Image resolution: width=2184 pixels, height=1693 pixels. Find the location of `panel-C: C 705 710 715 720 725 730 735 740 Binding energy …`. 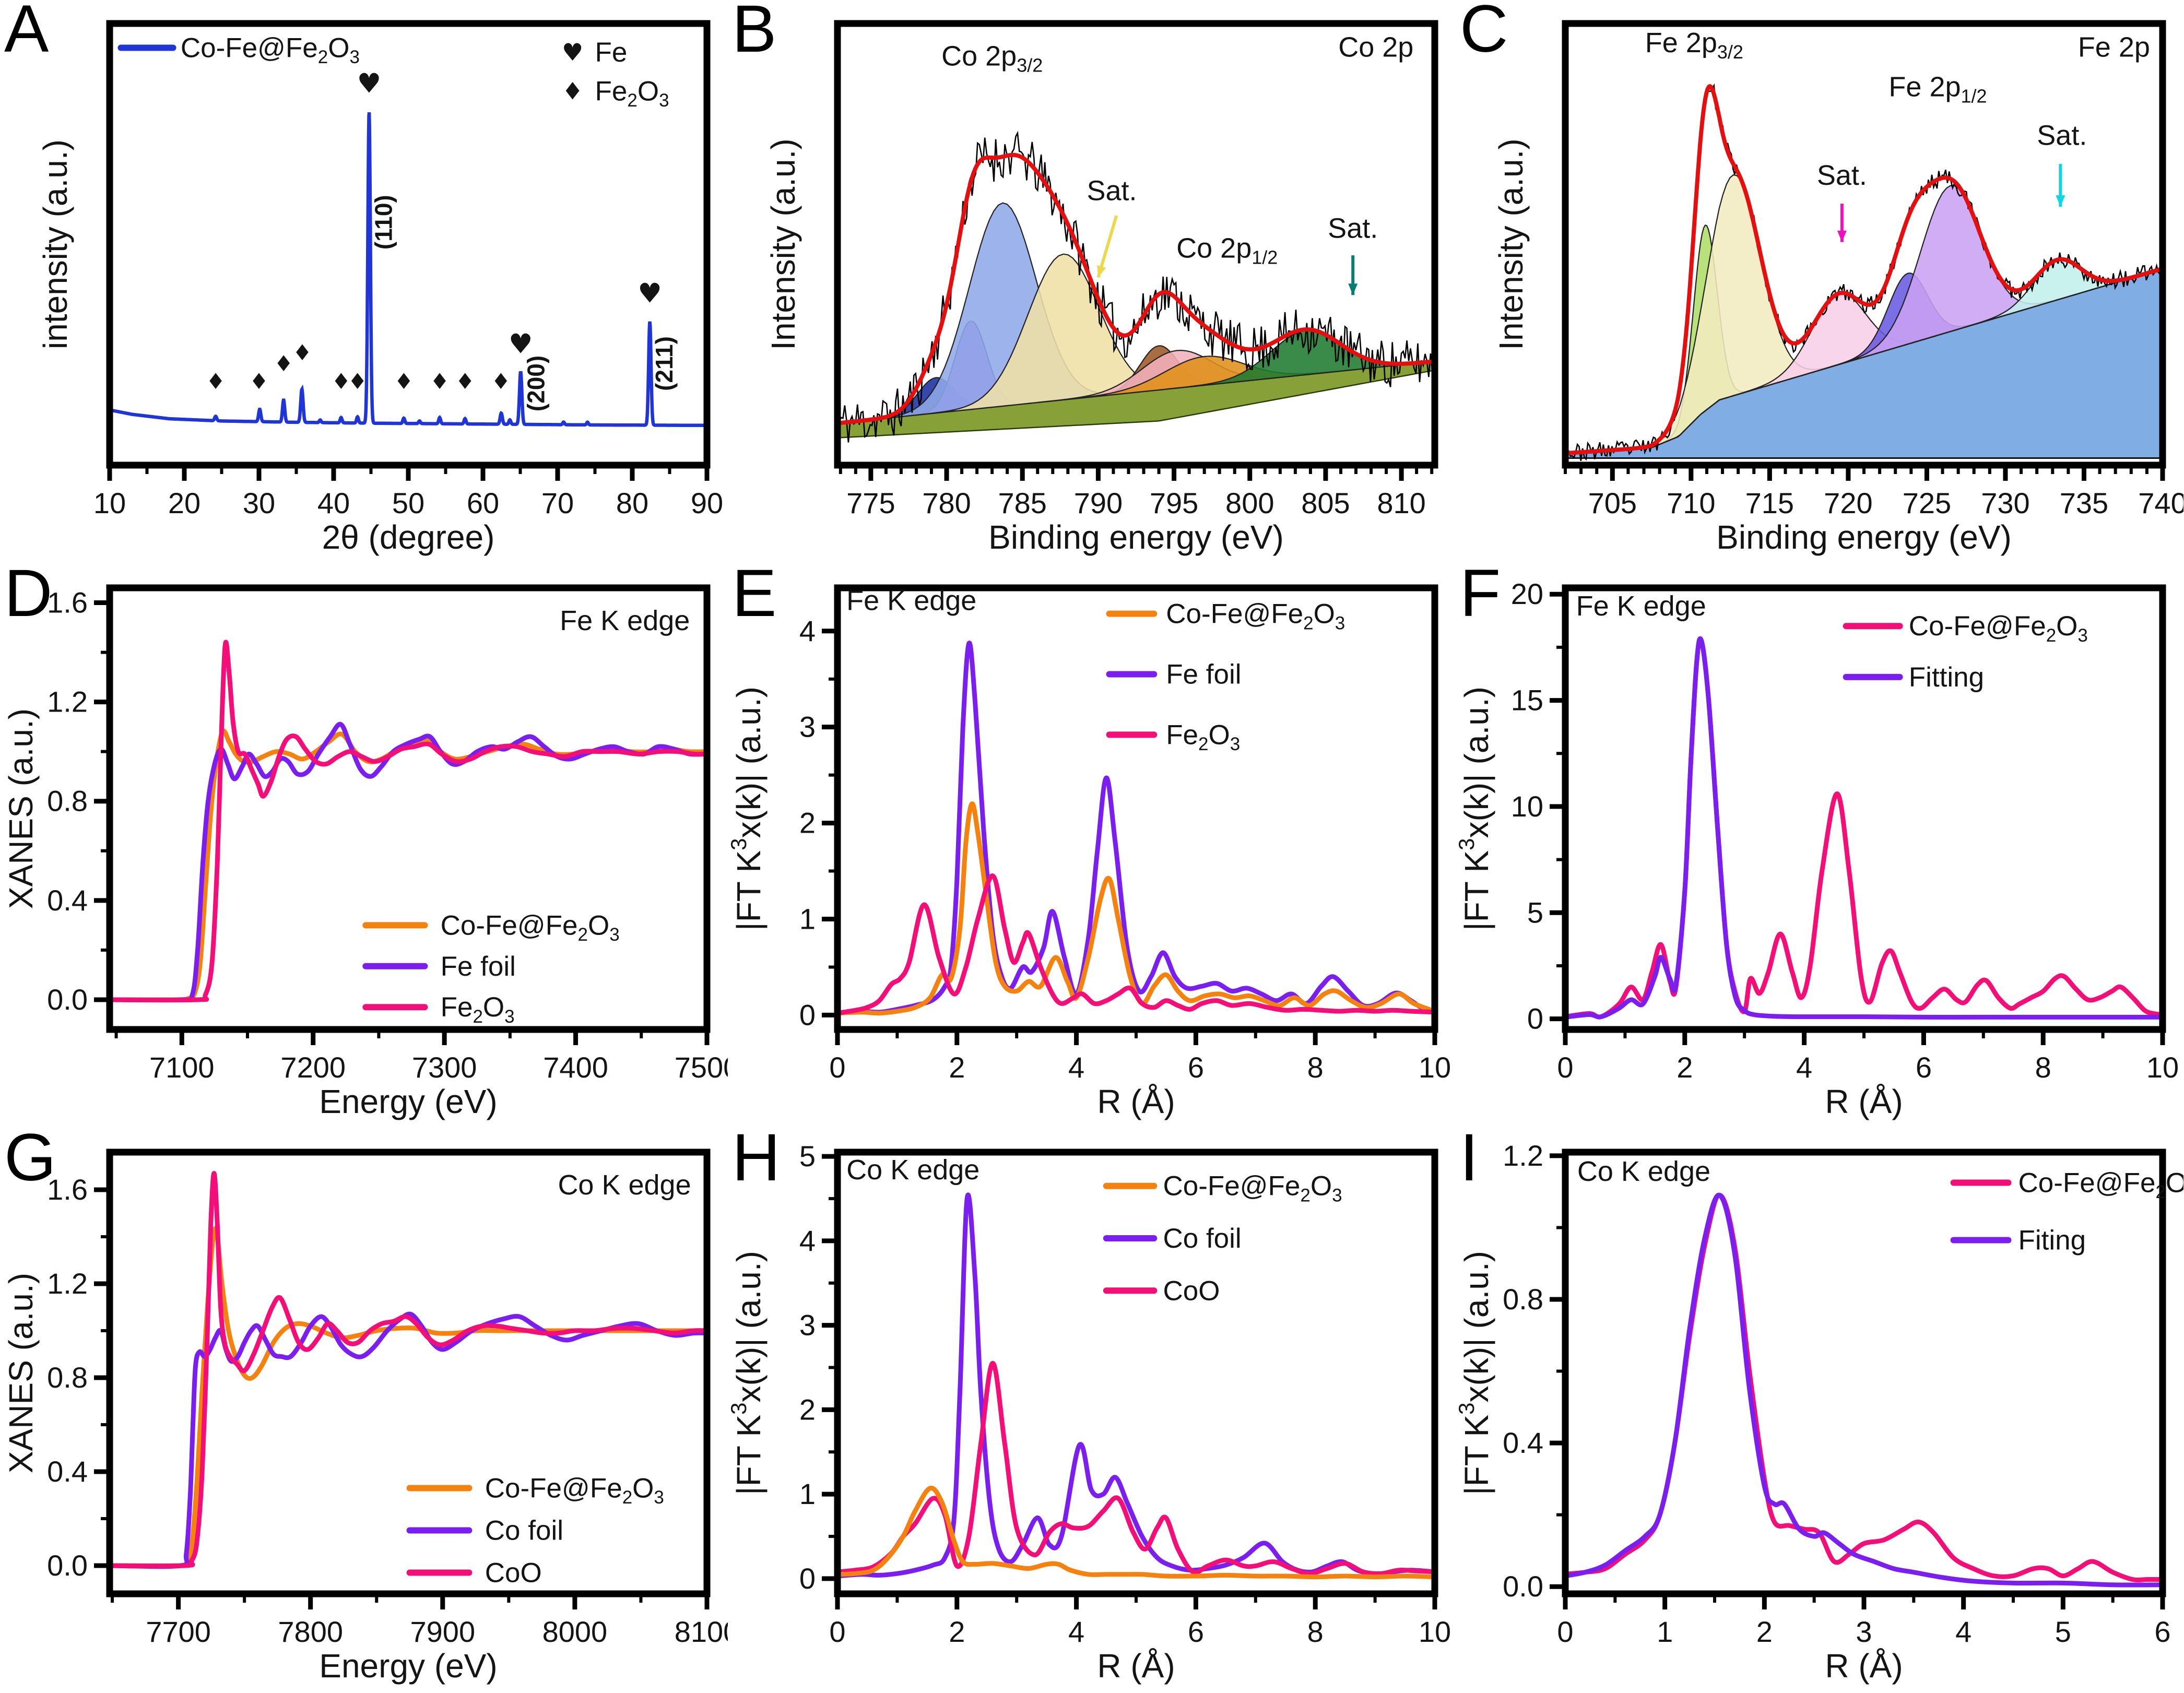

panel-C: C 705 710 715 720 725 730 735 740 Binding energy … is located at coordinates (1820, 282).